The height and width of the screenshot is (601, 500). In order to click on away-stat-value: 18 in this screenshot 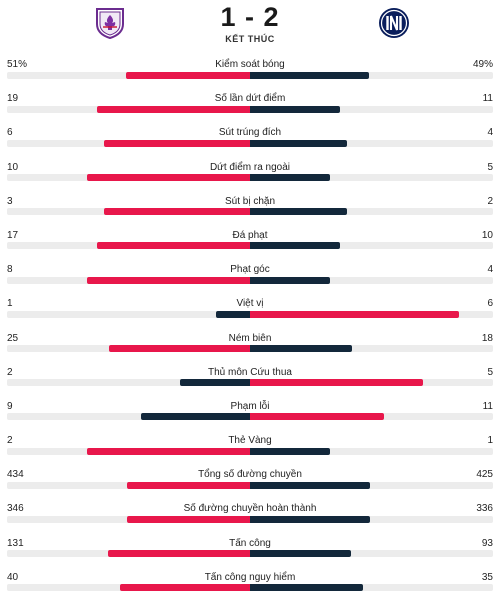, I will do `click(487, 338)`.